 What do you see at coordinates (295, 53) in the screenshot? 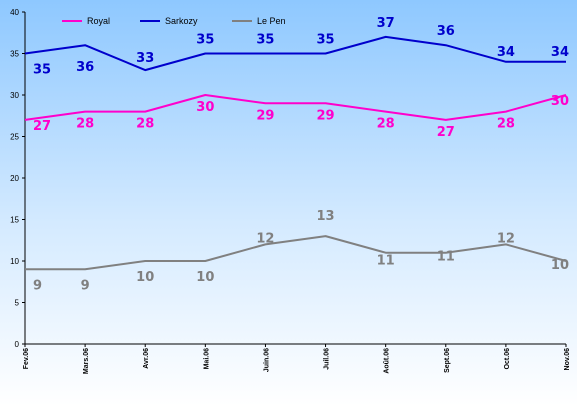
I see `series-line-sarkozy` at bounding box center [295, 53].